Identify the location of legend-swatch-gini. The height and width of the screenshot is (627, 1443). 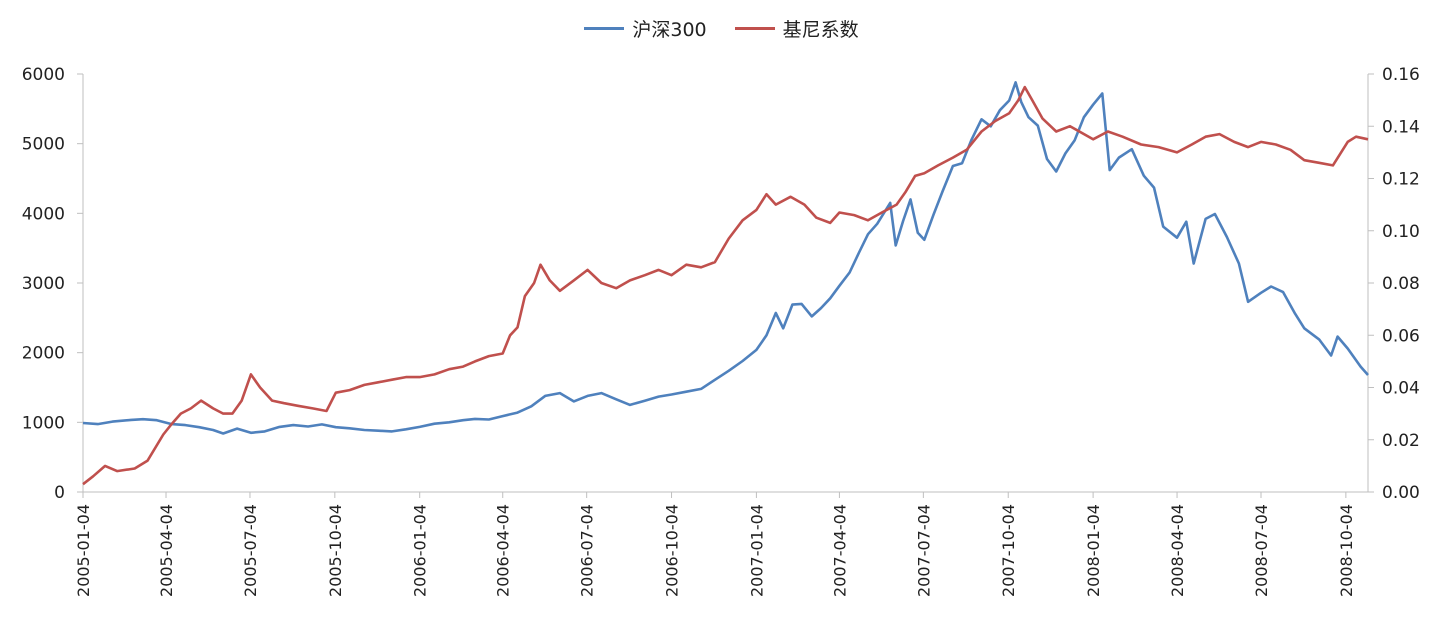
(754, 28).